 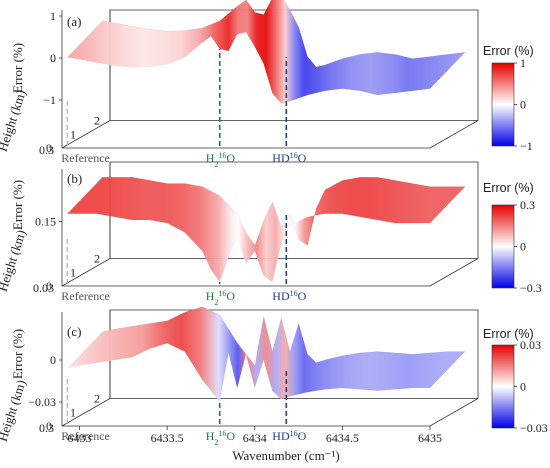 What do you see at coordinates (284, 336) in the screenshot?
I see `panel-c-surface-ridge` at bounding box center [284, 336].